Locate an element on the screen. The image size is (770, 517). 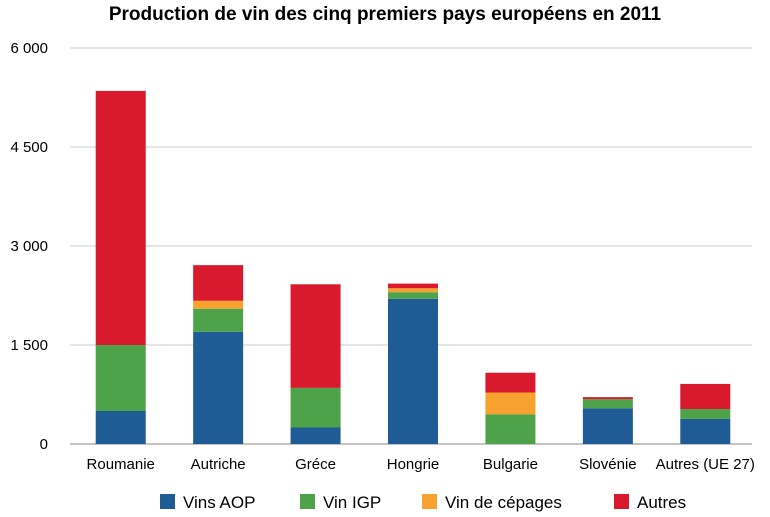
legend-item: Vin IGP is located at coordinates (340, 502).